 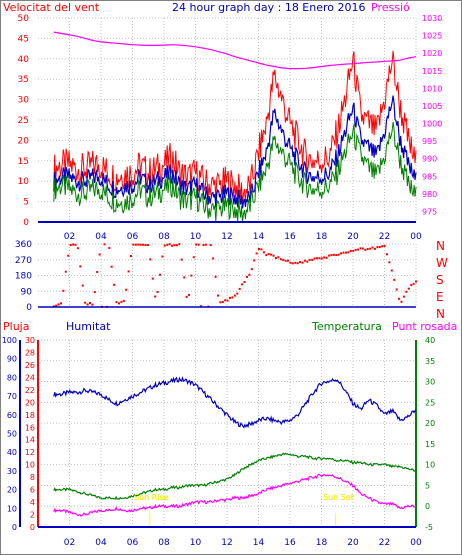 I want to click on y-left-tick-label: 20, so click(x=24, y=141).